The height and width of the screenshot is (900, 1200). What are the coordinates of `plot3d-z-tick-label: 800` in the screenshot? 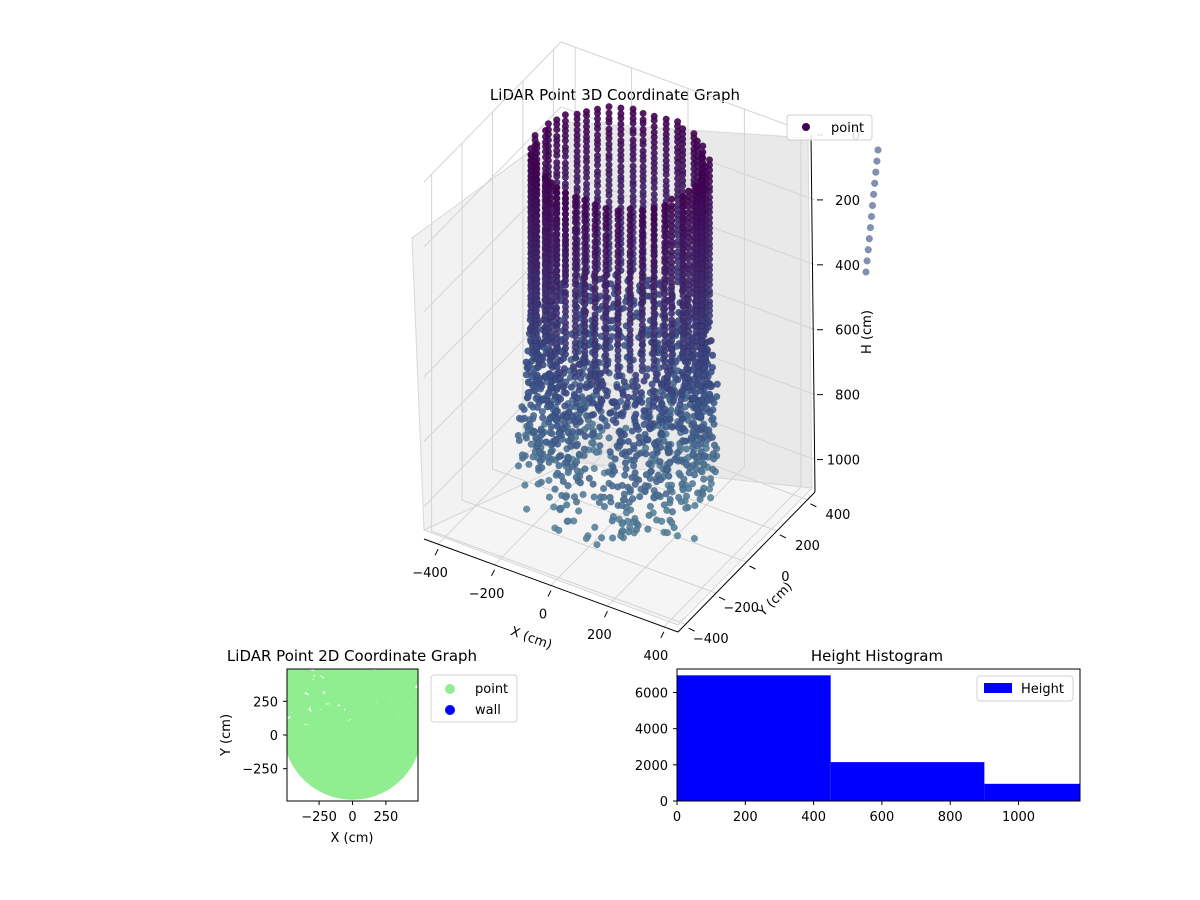 It's located at (847, 396).